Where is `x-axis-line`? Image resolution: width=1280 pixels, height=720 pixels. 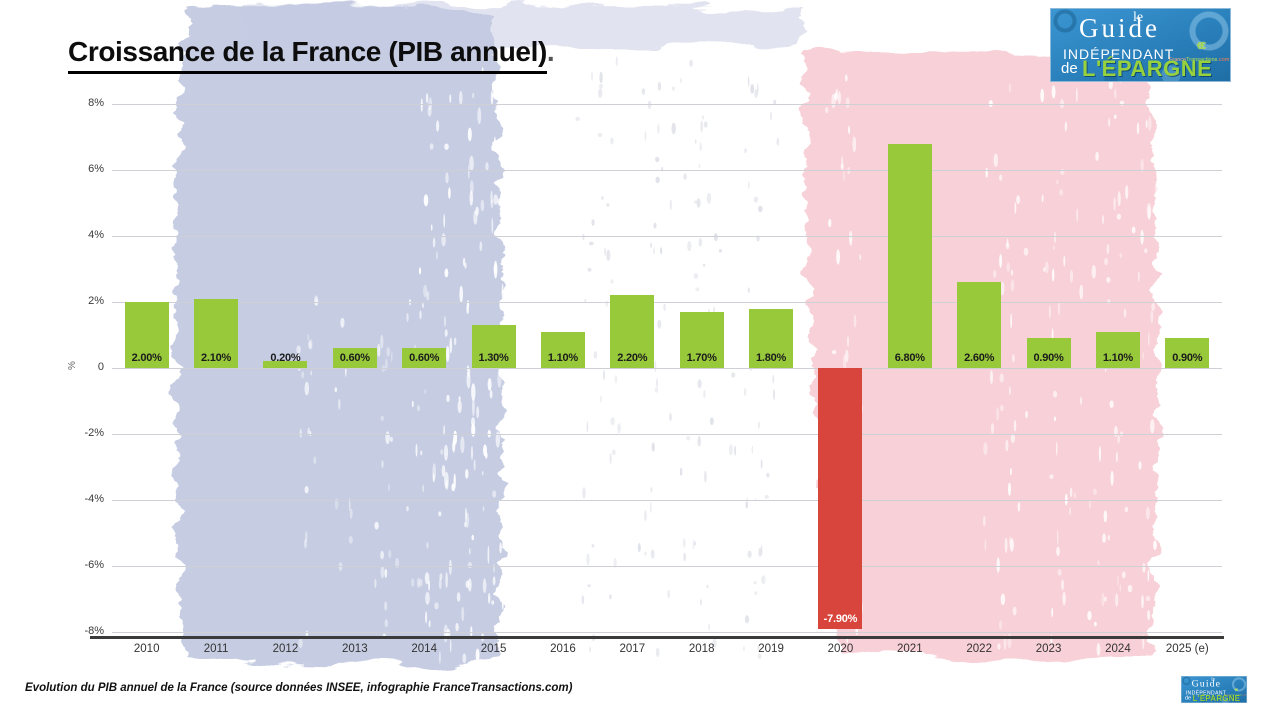 x-axis-line is located at coordinates (657, 637).